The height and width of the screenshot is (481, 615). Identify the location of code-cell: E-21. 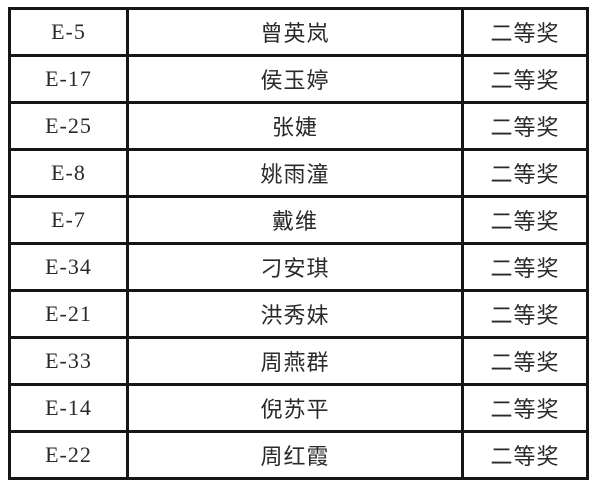
(68, 314).